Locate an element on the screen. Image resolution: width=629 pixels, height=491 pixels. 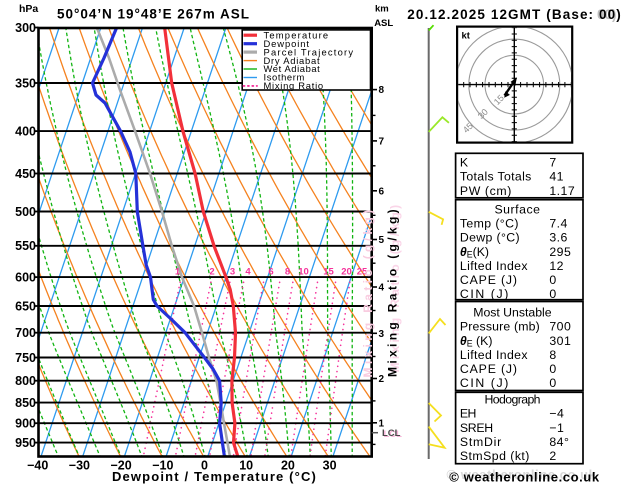
svg-text: 550 is located at coordinates (25, 246).